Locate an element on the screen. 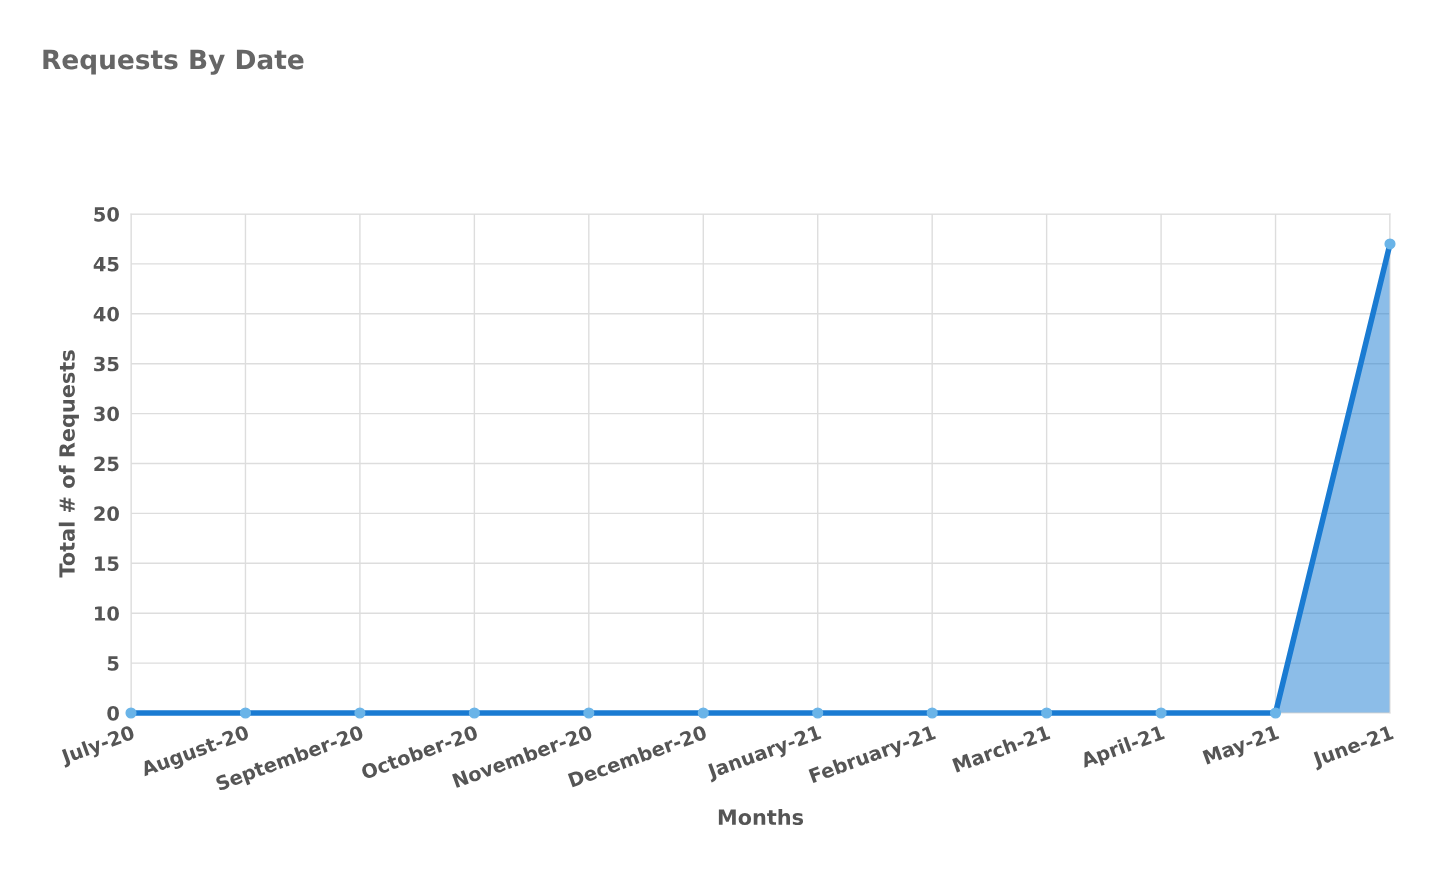 The image size is (1434, 880). y-tick-label: 35 is located at coordinates (106, 364).